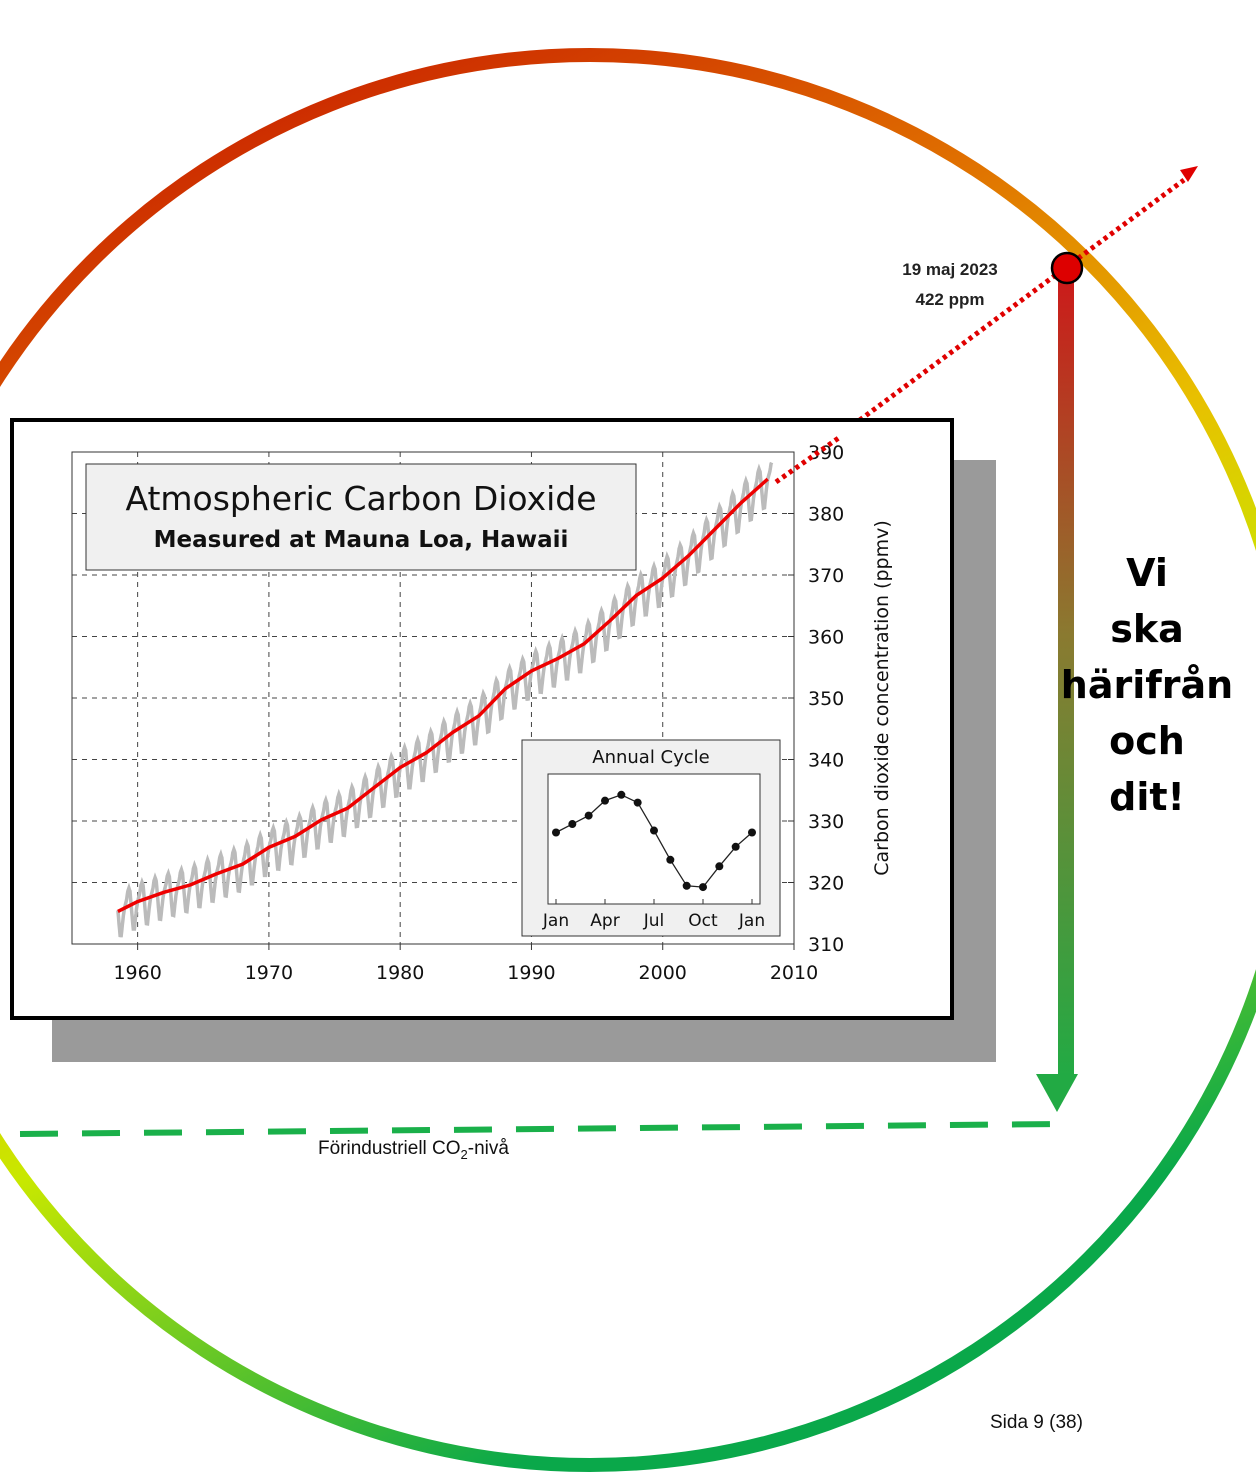 The image size is (1256, 1474). Describe the element at coordinates (654, 839) in the screenshot. I see `inset-plot-area` at that location.